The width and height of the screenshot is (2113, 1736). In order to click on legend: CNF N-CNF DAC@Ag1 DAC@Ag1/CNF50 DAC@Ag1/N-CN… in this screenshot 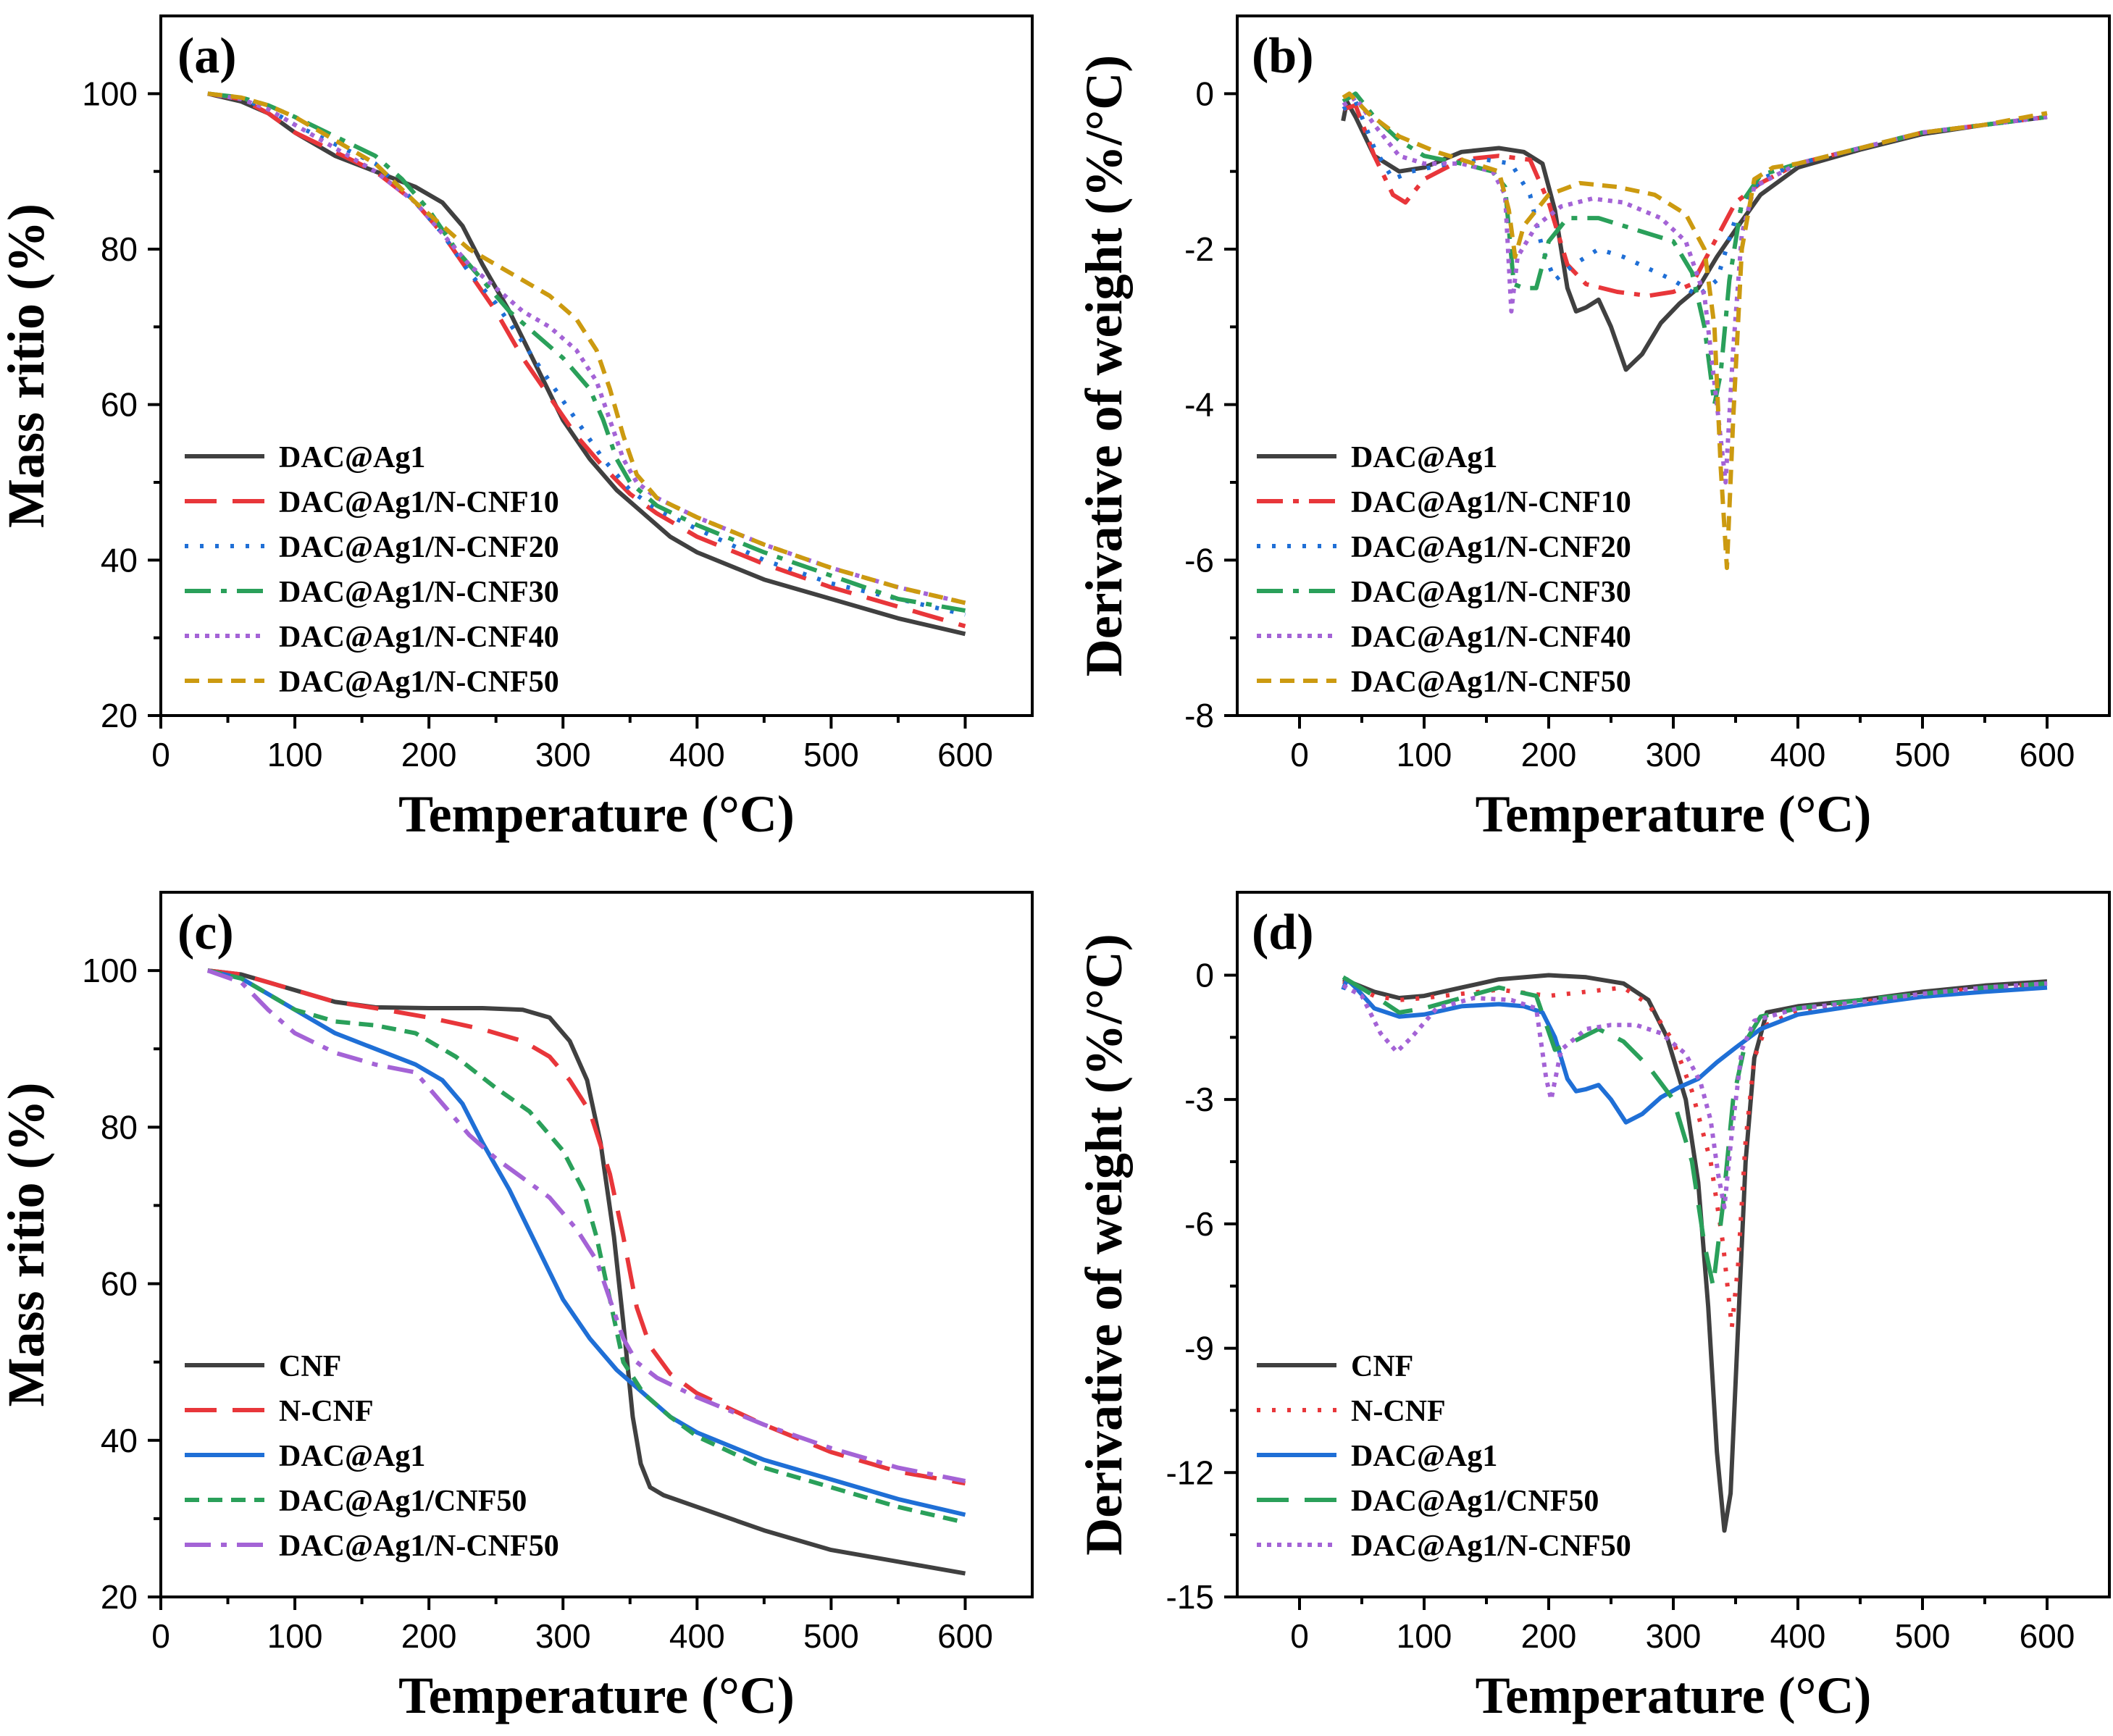, I will do `click(1444, 1457)`.